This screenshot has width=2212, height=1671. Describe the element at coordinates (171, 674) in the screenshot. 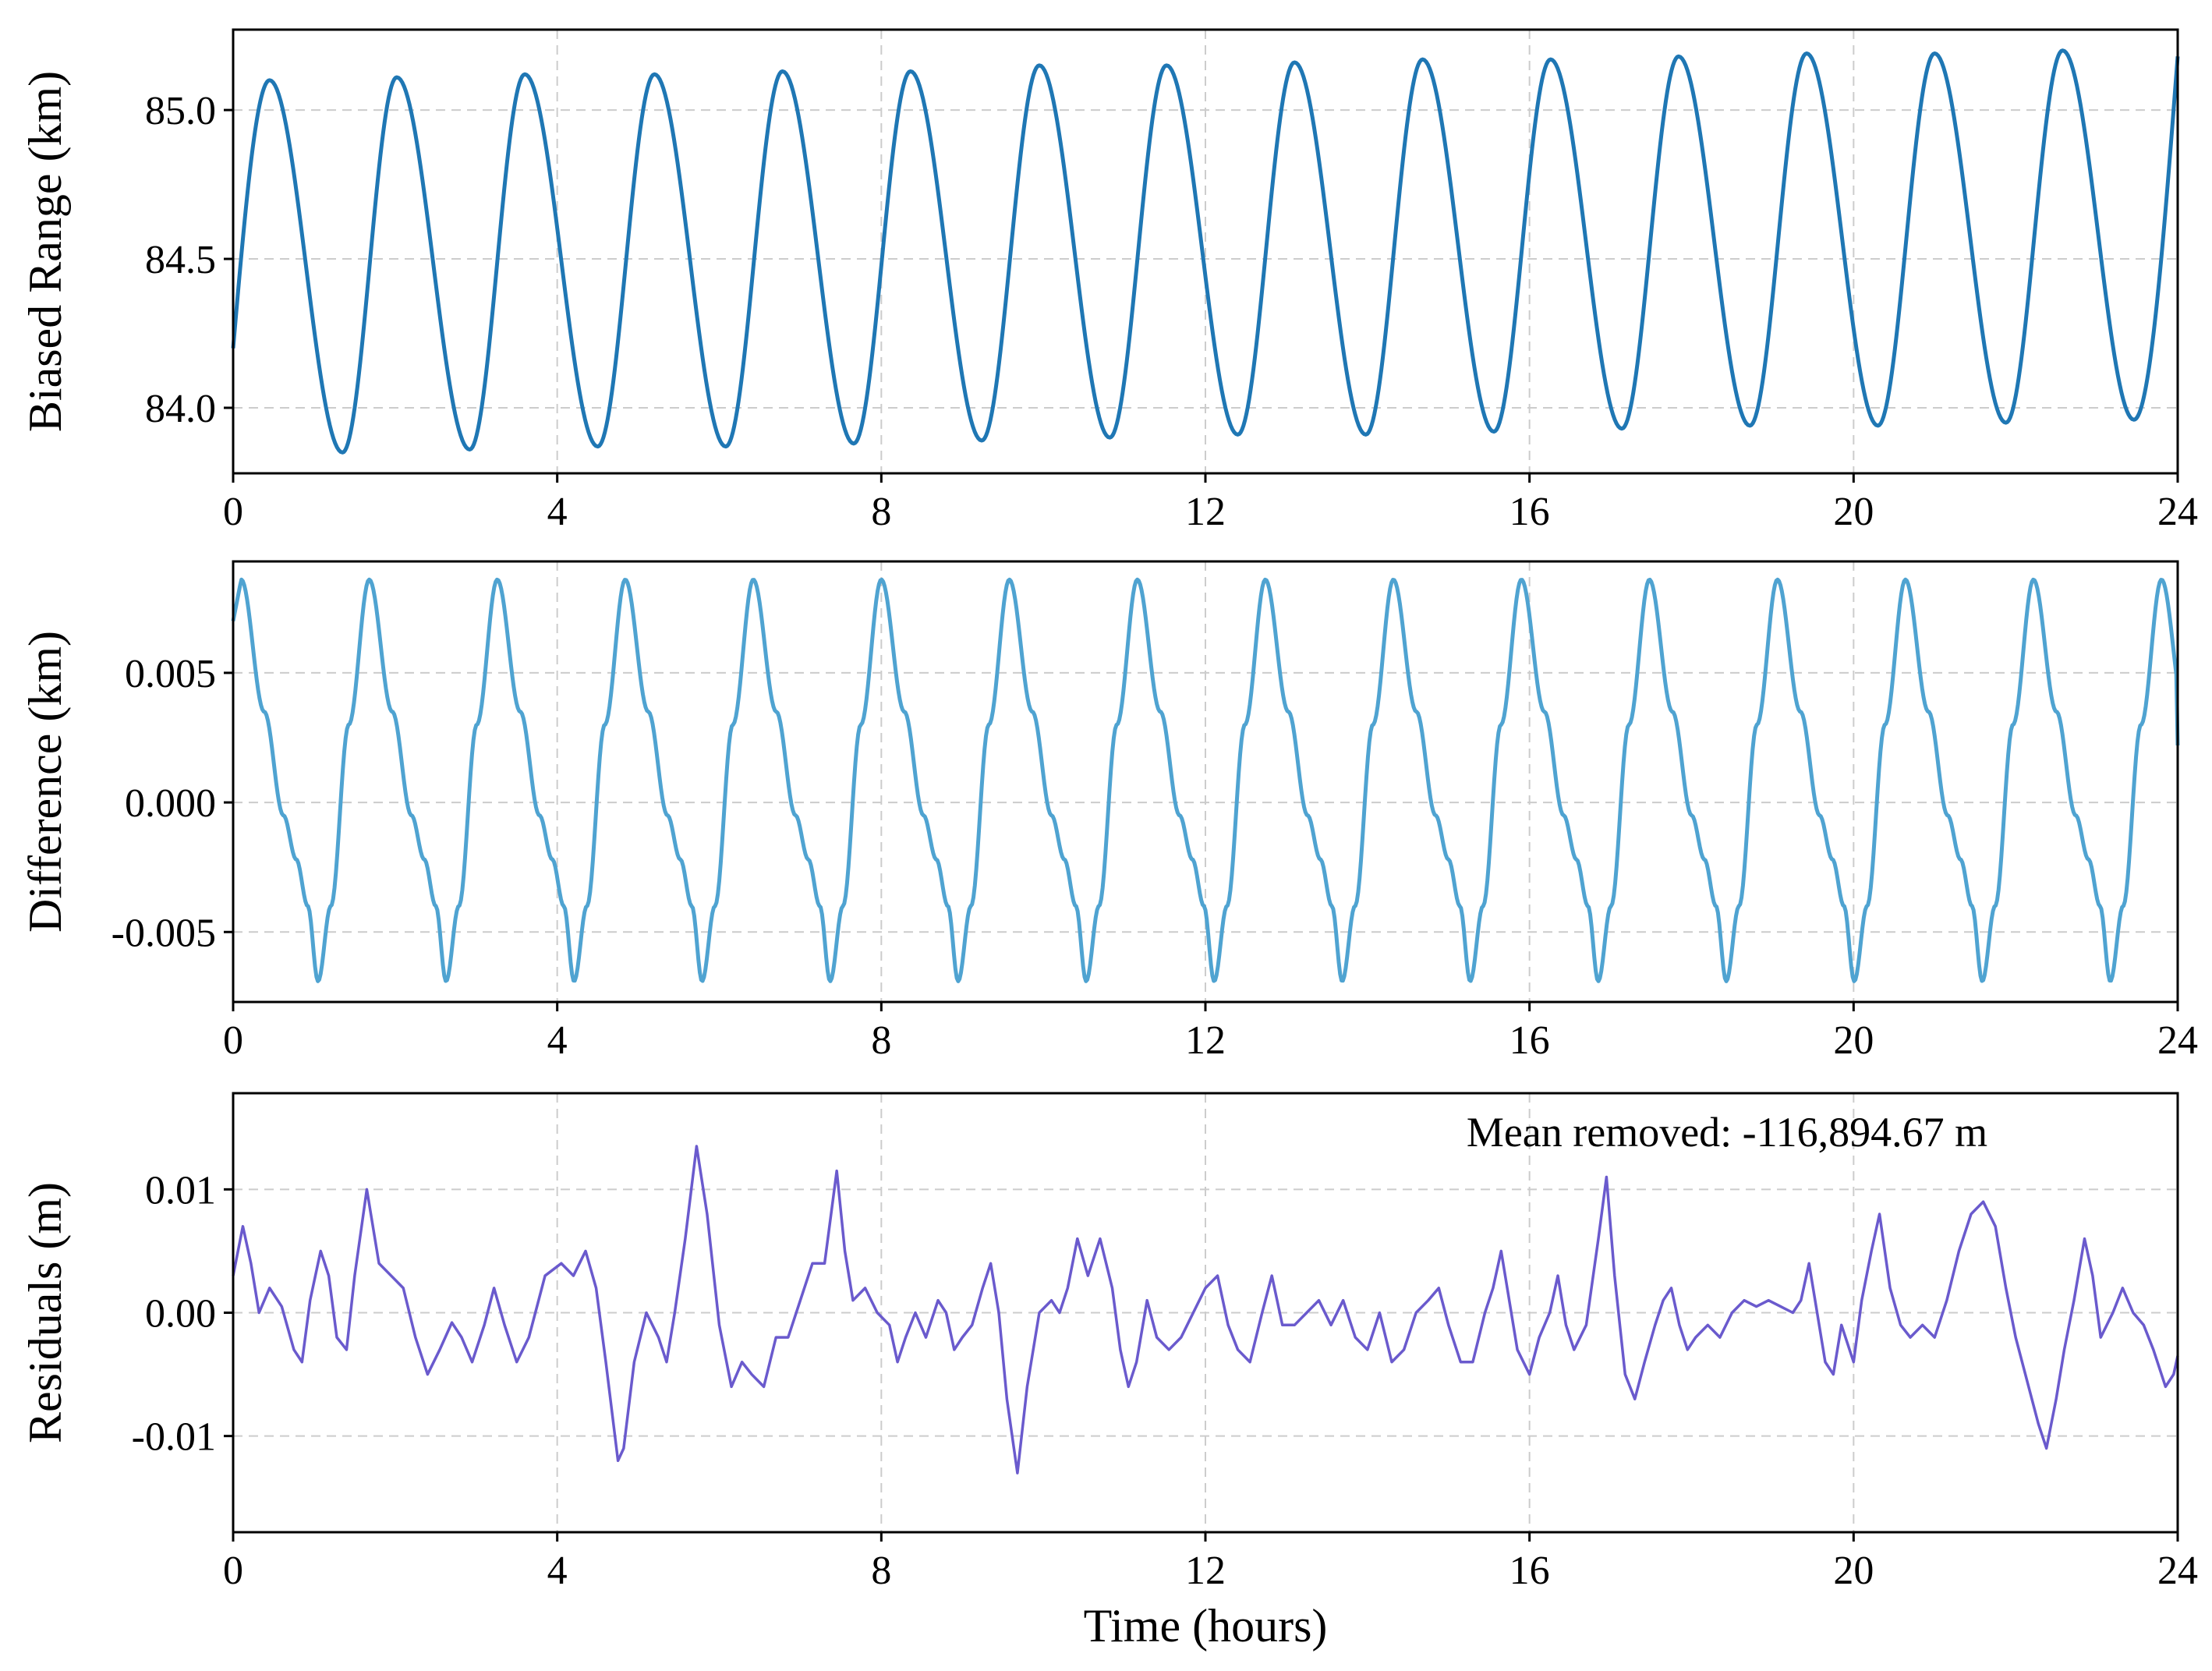

I see `difference-ytick-label-0.005: 0.005` at that location.